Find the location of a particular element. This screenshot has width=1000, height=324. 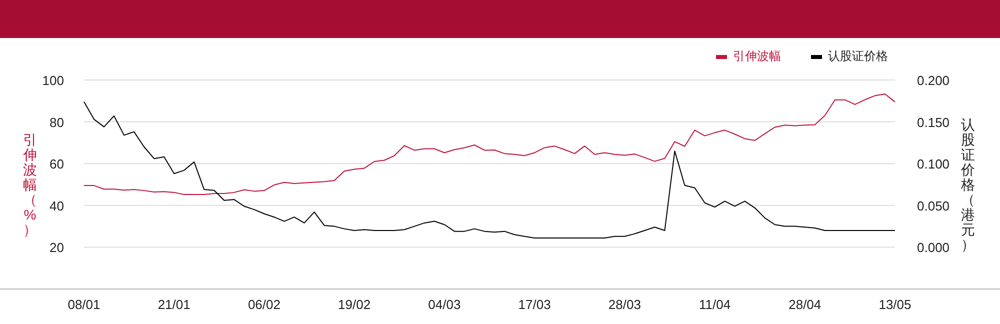

x-tick-label: 06/02 is located at coordinates (264, 304).